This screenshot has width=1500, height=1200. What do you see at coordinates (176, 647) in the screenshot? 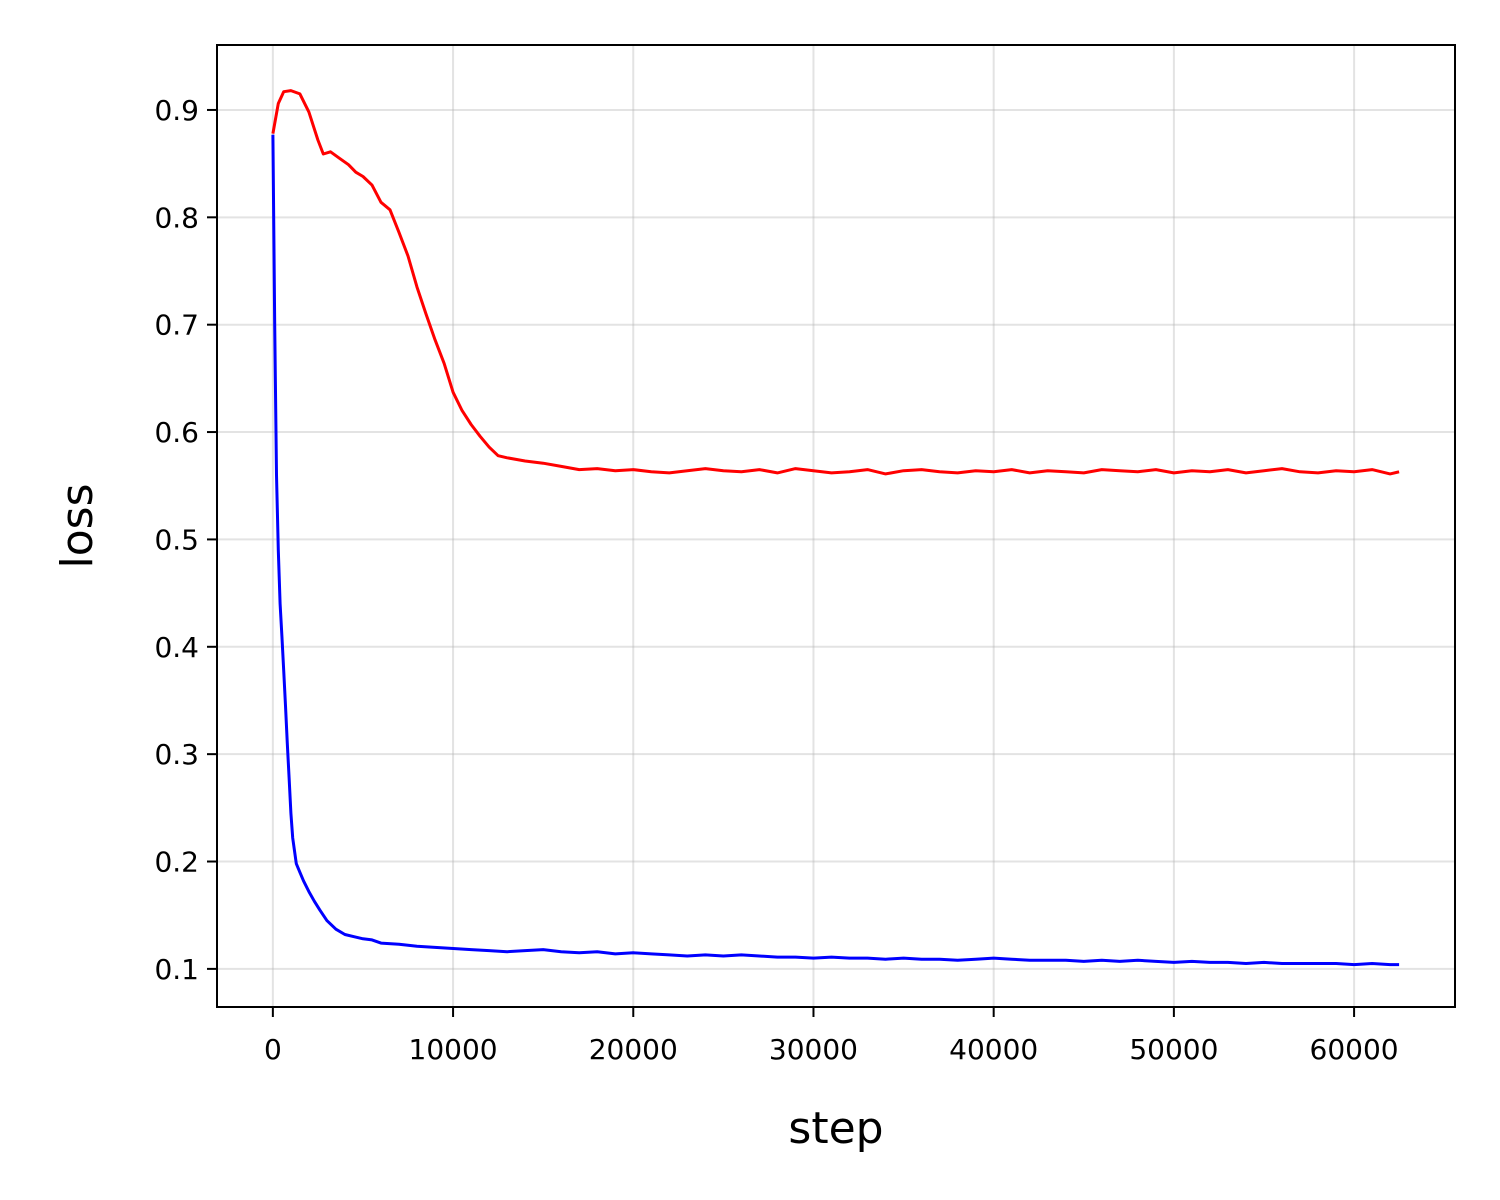
I see `y-tick-label: 0.4` at bounding box center [176, 647].